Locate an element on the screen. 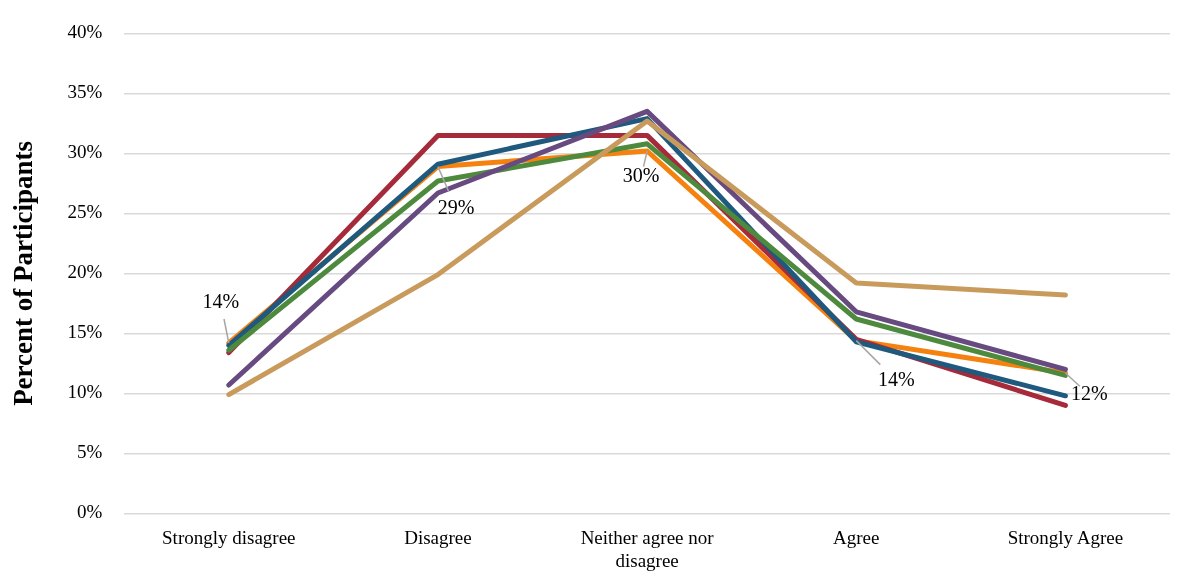 This screenshot has width=1190, height=587. x-tick-label: Strongly disagree is located at coordinates (229, 537).